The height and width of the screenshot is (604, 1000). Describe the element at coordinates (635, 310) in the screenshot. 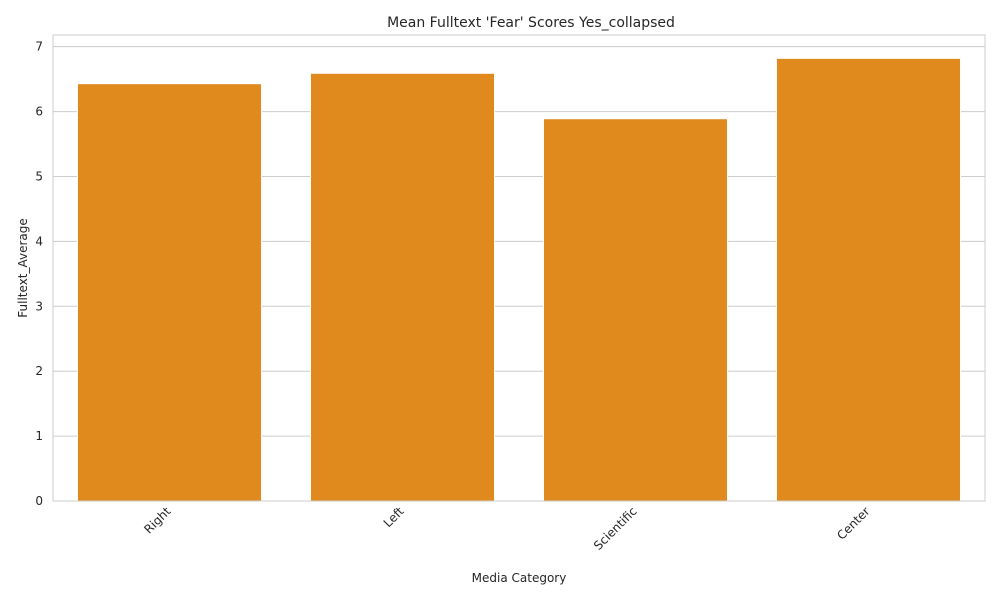

I see `bar-scientific` at that location.